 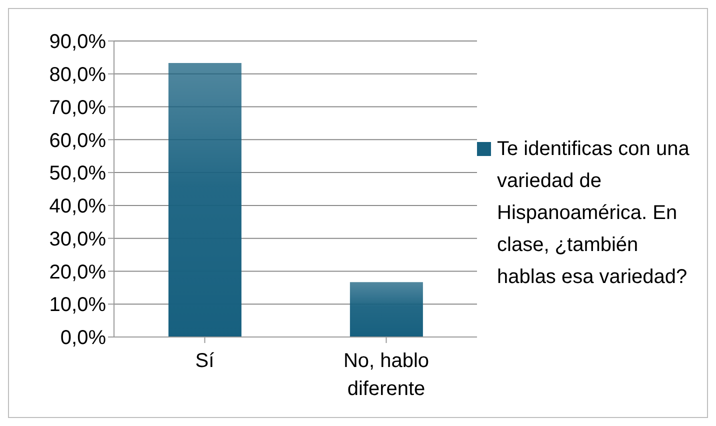 What do you see at coordinates (77, 207) in the screenshot?
I see `y-tick-label: 40,0%` at bounding box center [77, 207].